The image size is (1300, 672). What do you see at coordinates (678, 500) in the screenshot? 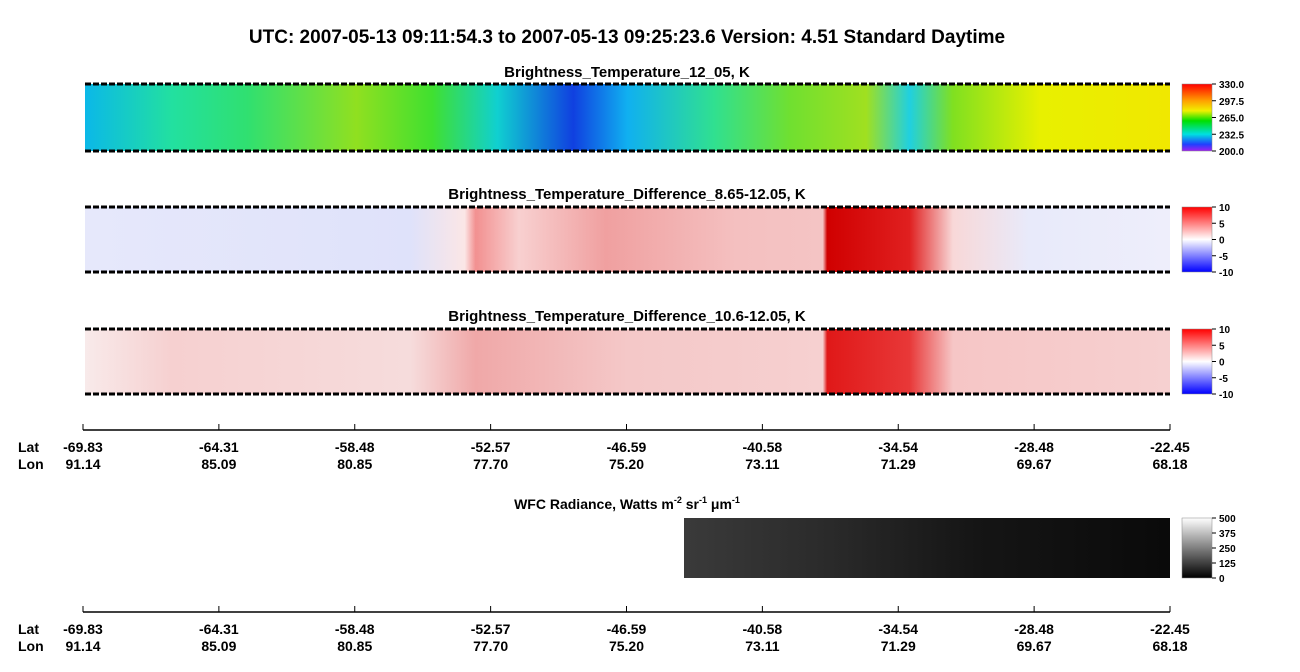
I see `title-part: -2` at bounding box center [678, 500].